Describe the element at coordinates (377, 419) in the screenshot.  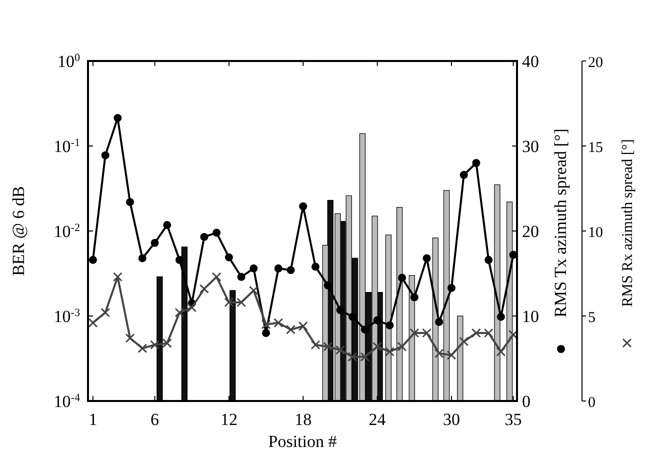
I see `x-tick-label: 24` at that location.